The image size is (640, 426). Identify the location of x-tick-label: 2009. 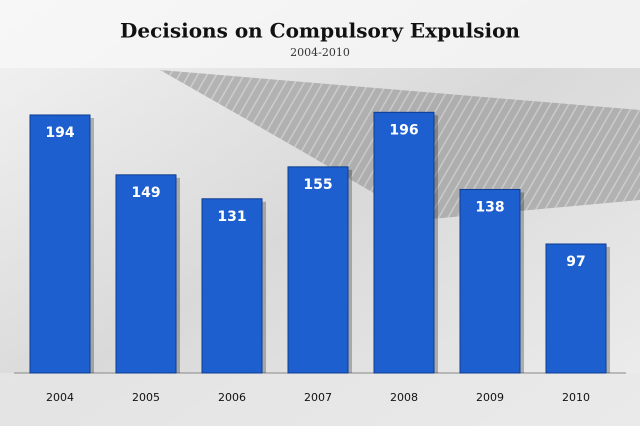
(490, 397).